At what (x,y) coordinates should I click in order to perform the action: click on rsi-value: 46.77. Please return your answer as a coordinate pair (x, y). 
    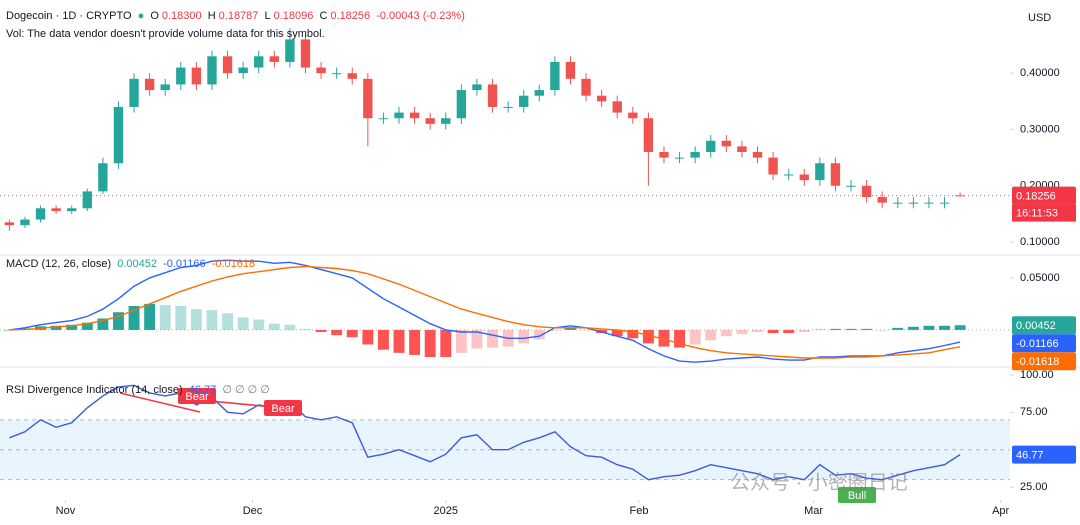
    Looking at the image, I should click on (202, 390).